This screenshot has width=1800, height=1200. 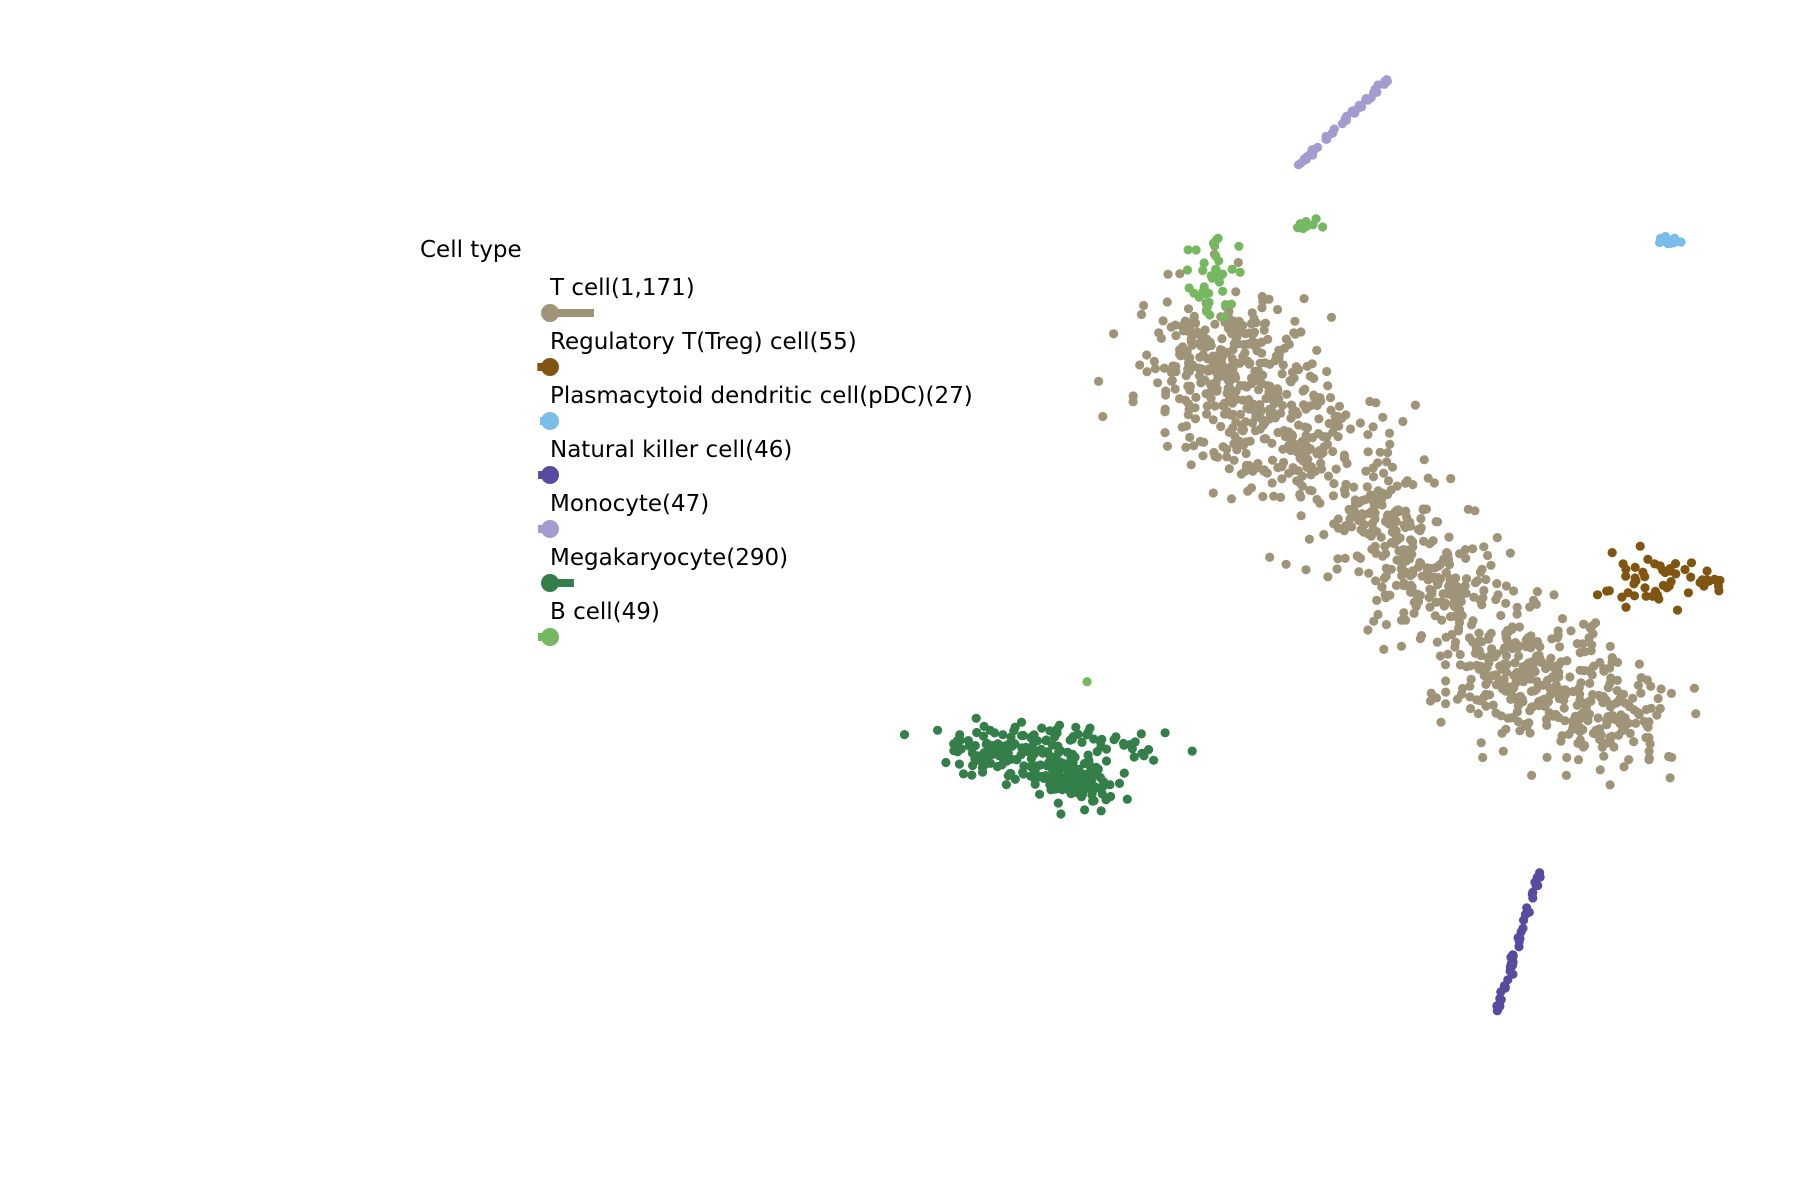 I want to click on legend-dot-marker, so click(x=550, y=637).